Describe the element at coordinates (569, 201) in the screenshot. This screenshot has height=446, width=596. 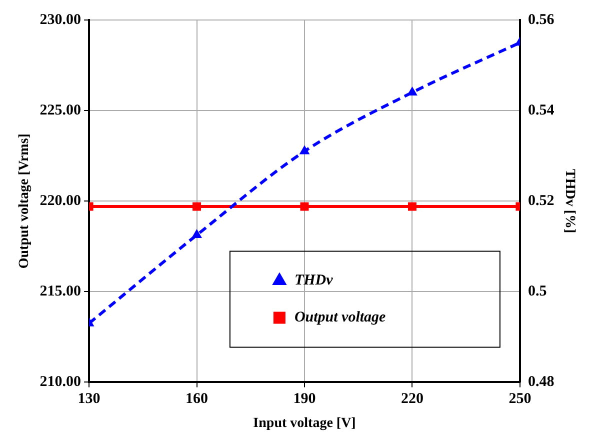
I see `y2-axis-title: THDv [%]` at that location.